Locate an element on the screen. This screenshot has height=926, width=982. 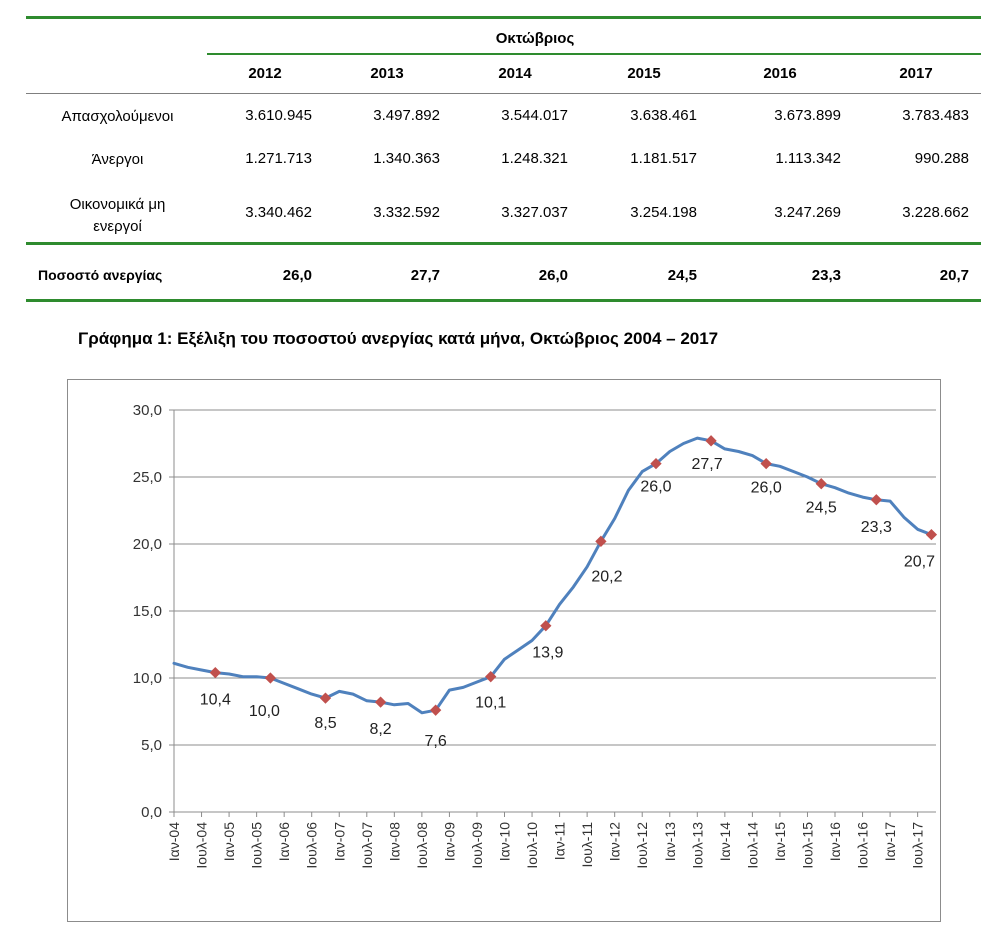
row-label-inactive-line1: Οικονομικά μη is located at coordinates (117, 204).